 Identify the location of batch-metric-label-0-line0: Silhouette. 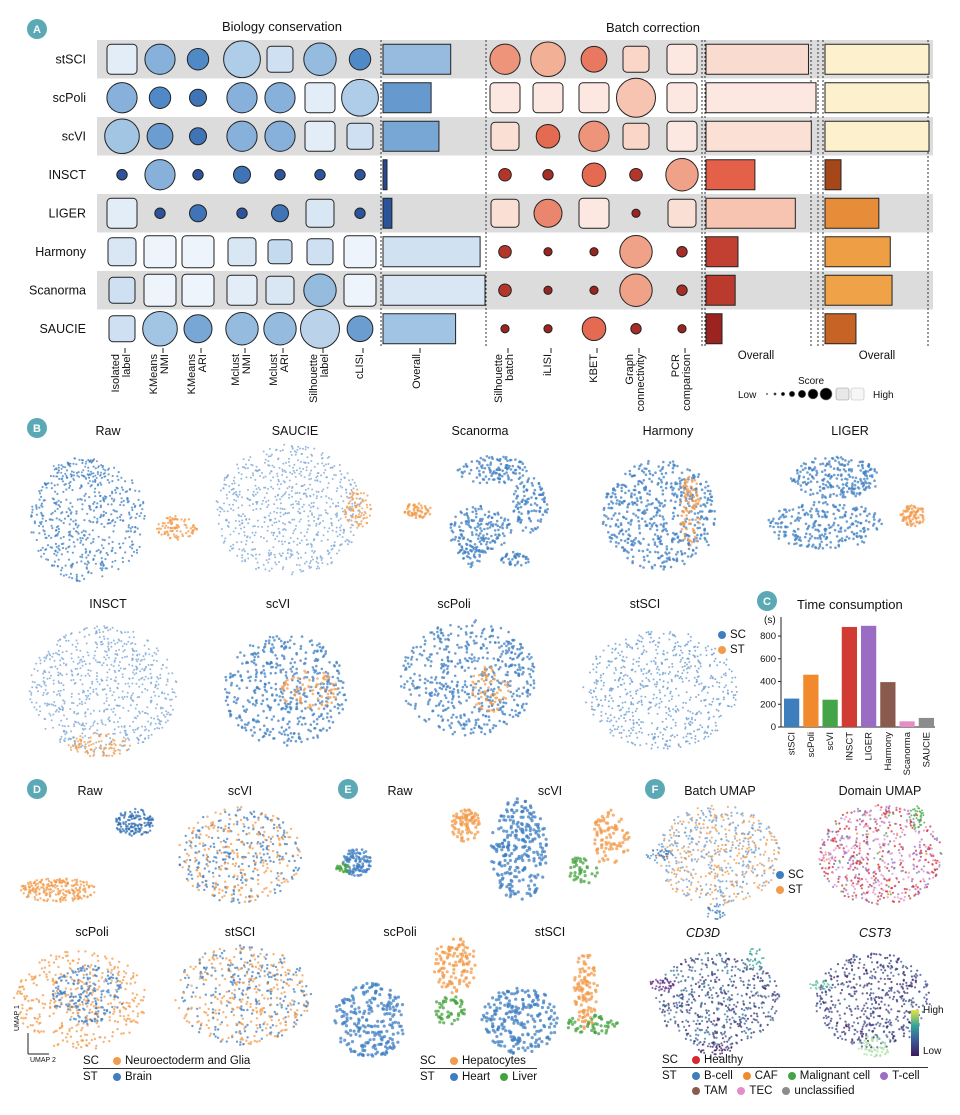
(499, 378).